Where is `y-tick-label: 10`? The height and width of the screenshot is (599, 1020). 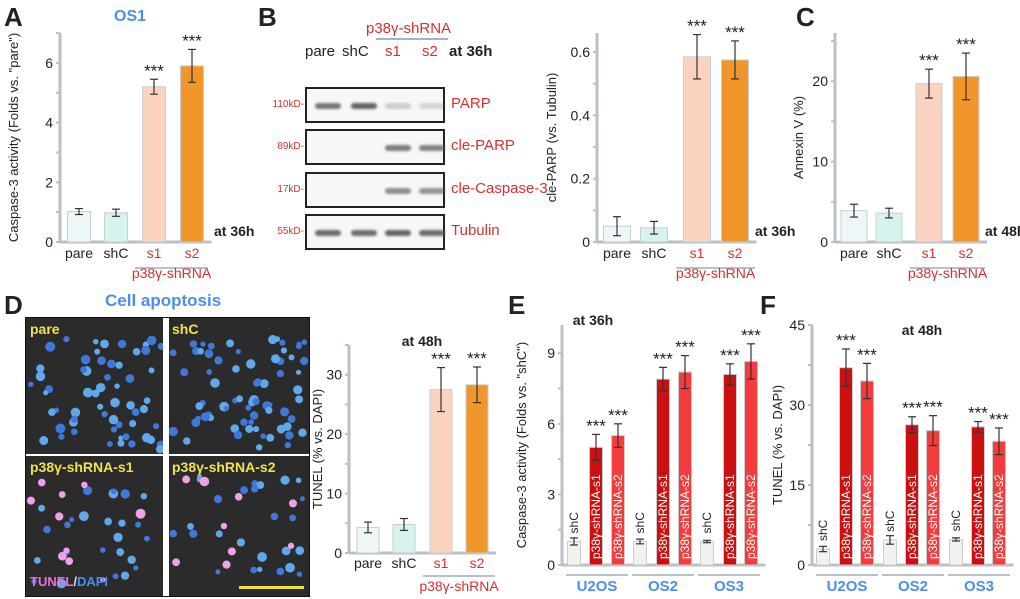 y-tick-label: 10 is located at coordinates (334, 494).